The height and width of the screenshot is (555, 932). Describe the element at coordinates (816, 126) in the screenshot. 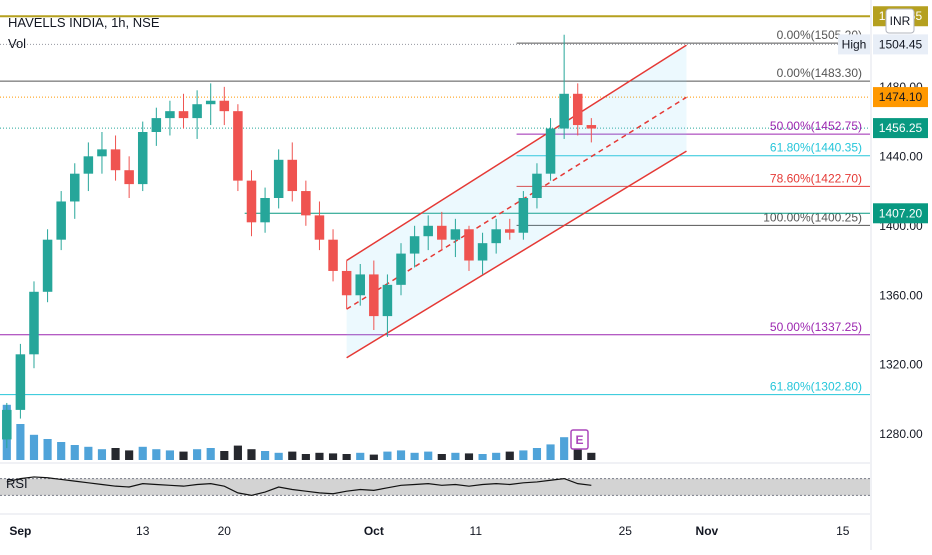

I see `fib-level-label: 50.00%(1452.75)` at that location.